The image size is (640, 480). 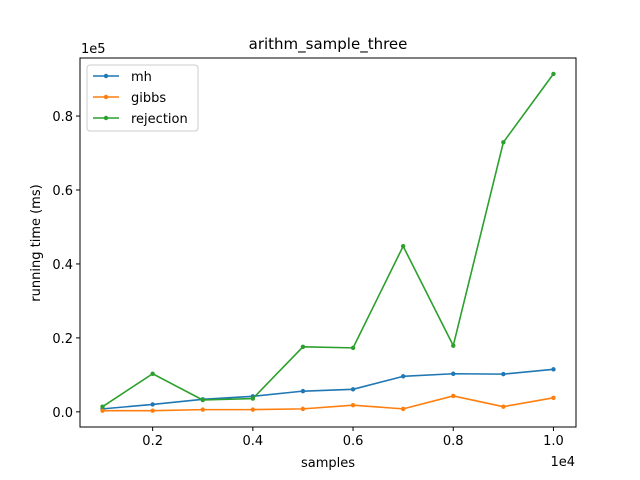 What do you see at coordinates (36, 242) in the screenshot?
I see `y-axis-label: running time (ms)` at bounding box center [36, 242].